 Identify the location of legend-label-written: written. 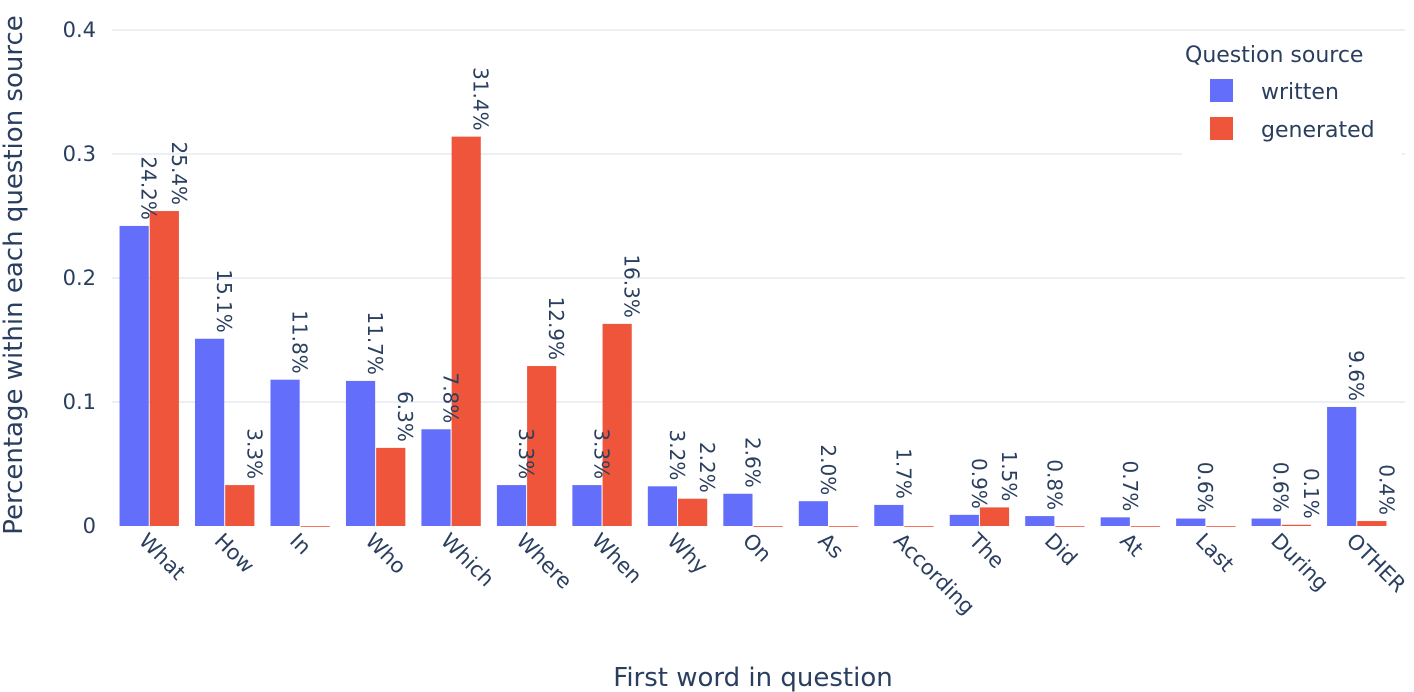
(1300, 92).